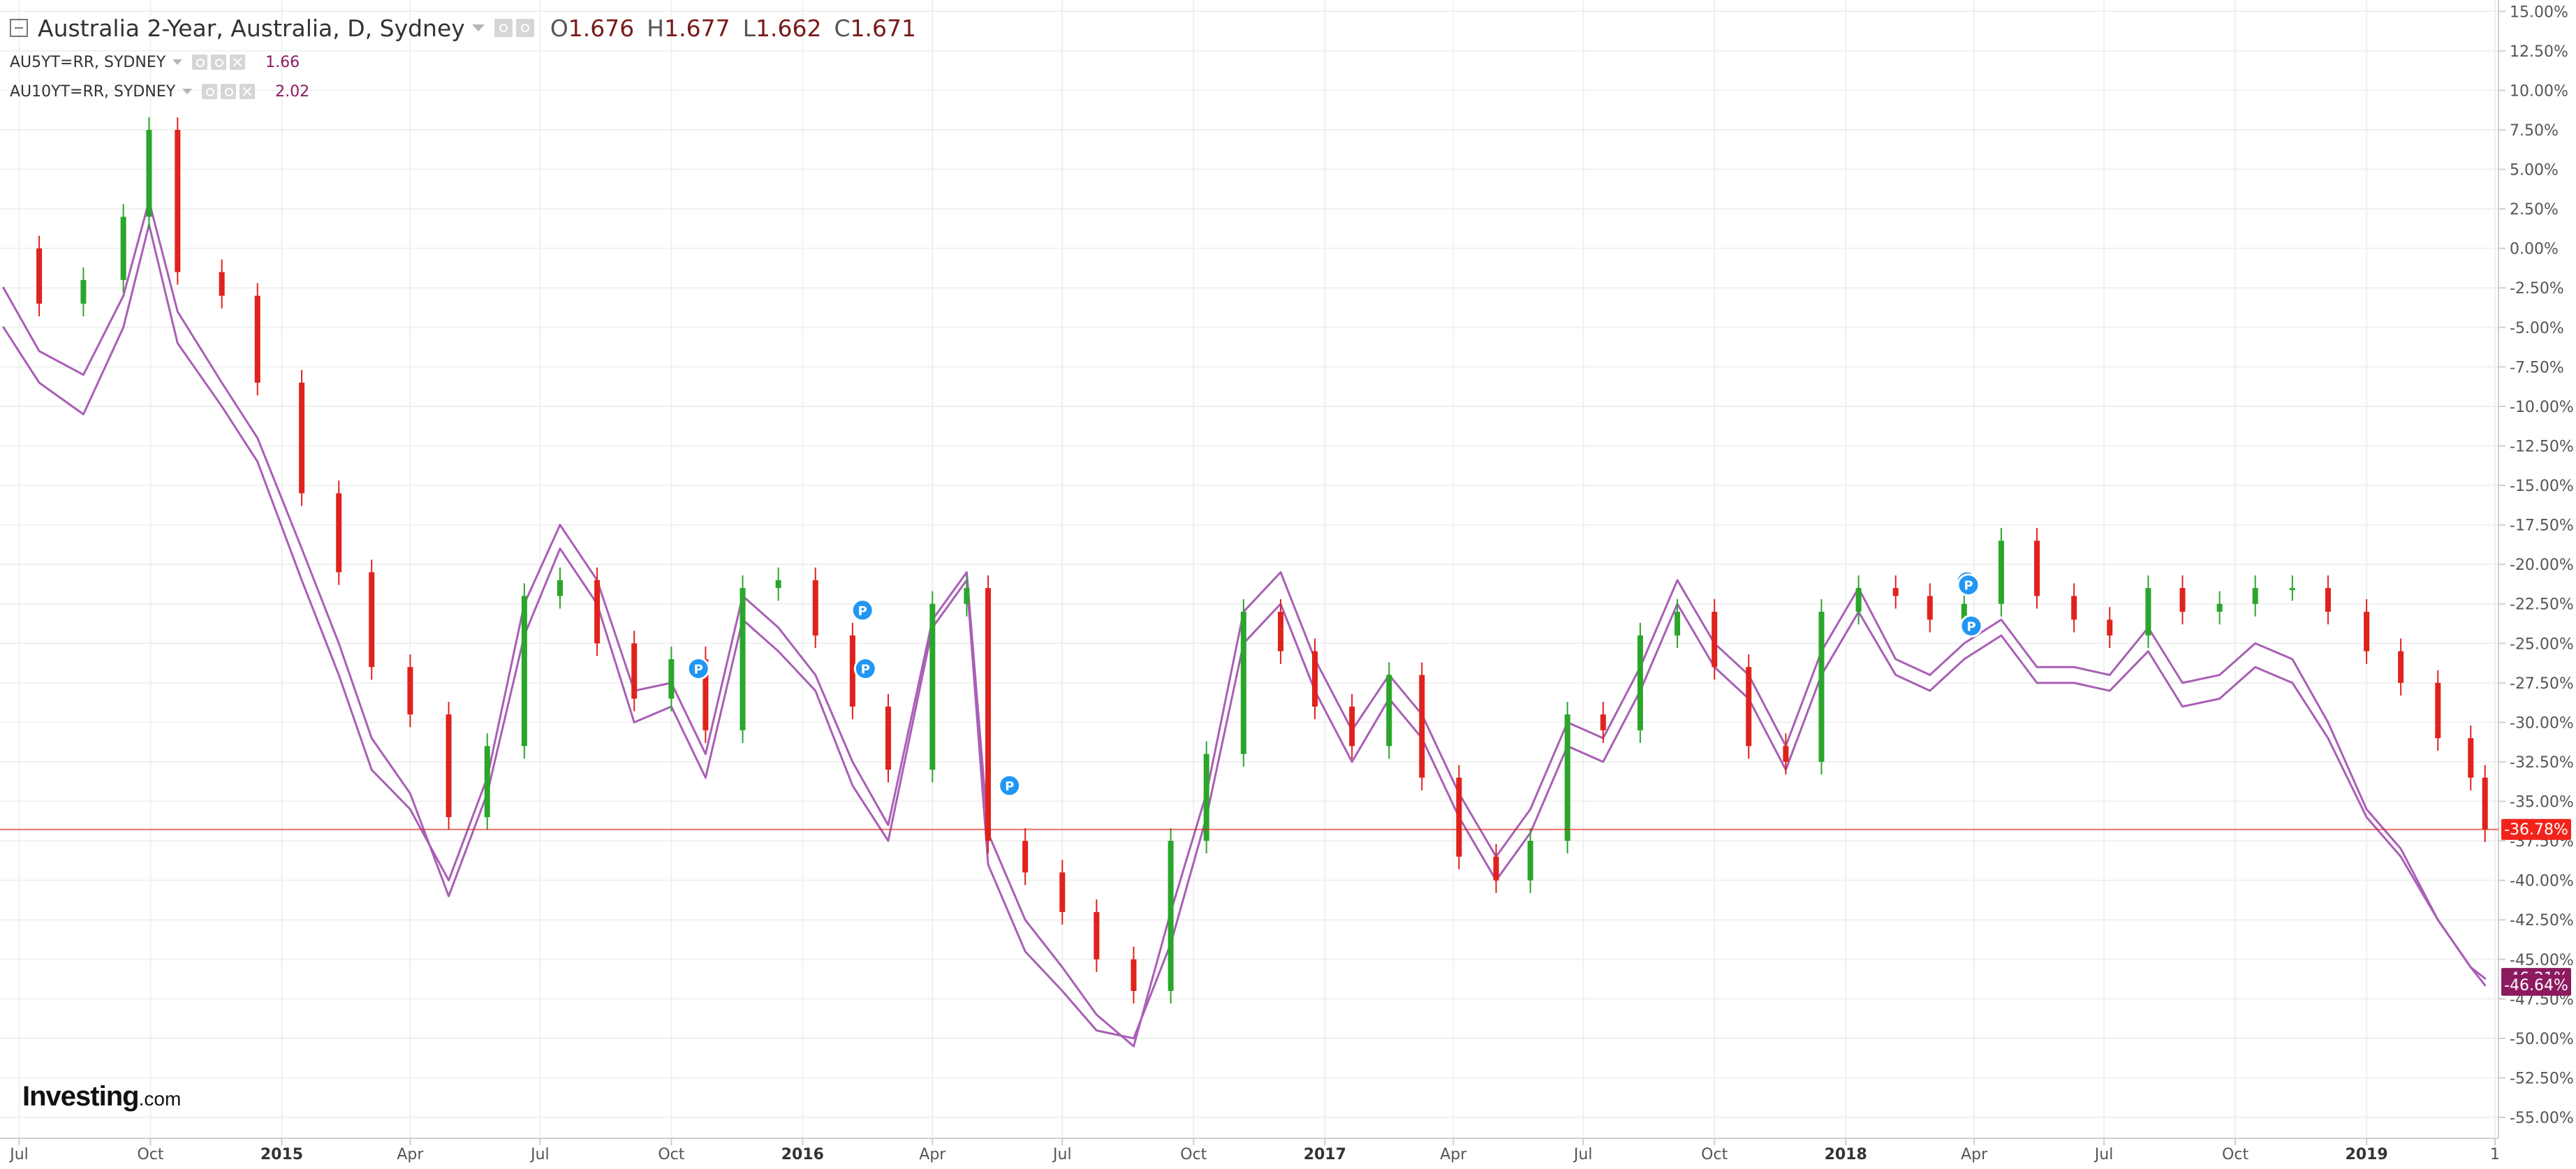 The image size is (2576, 1169). What do you see at coordinates (2539, 91) in the screenshot?
I see `y-tick-label: 10.00%` at bounding box center [2539, 91].